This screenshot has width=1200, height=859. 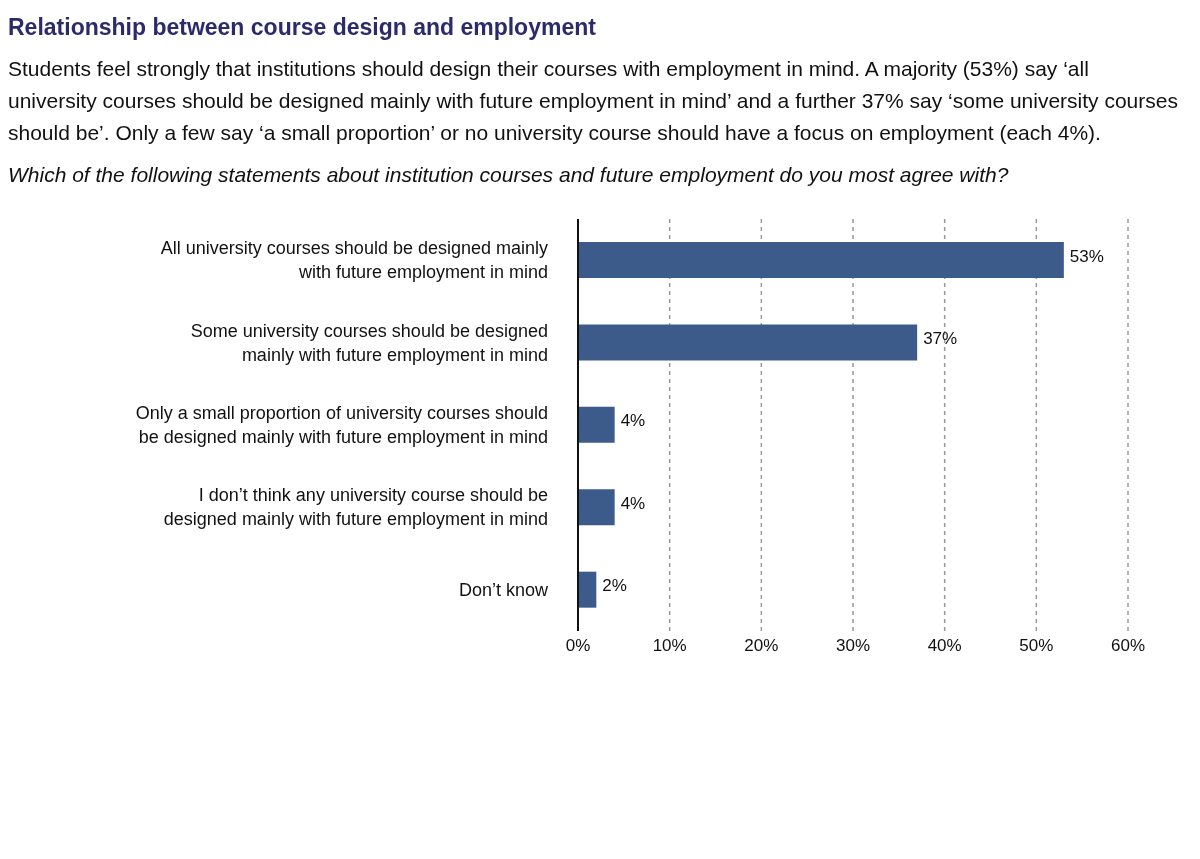 I want to click on text: Which of the following statements about institution courses and future employment do you most agree with?, so click(x=509, y=175).